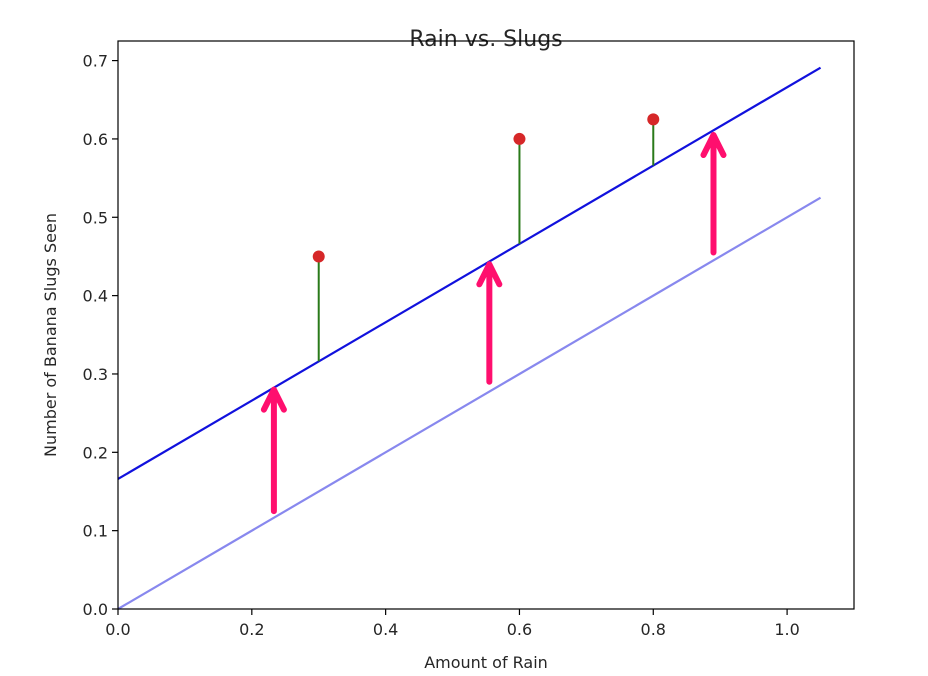 This screenshot has width=928, height=676. What do you see at coordinates (485, 39) in the screenshot?
I see `chart-title: Rain vs. Slugs` at bounding box center [485, 39].